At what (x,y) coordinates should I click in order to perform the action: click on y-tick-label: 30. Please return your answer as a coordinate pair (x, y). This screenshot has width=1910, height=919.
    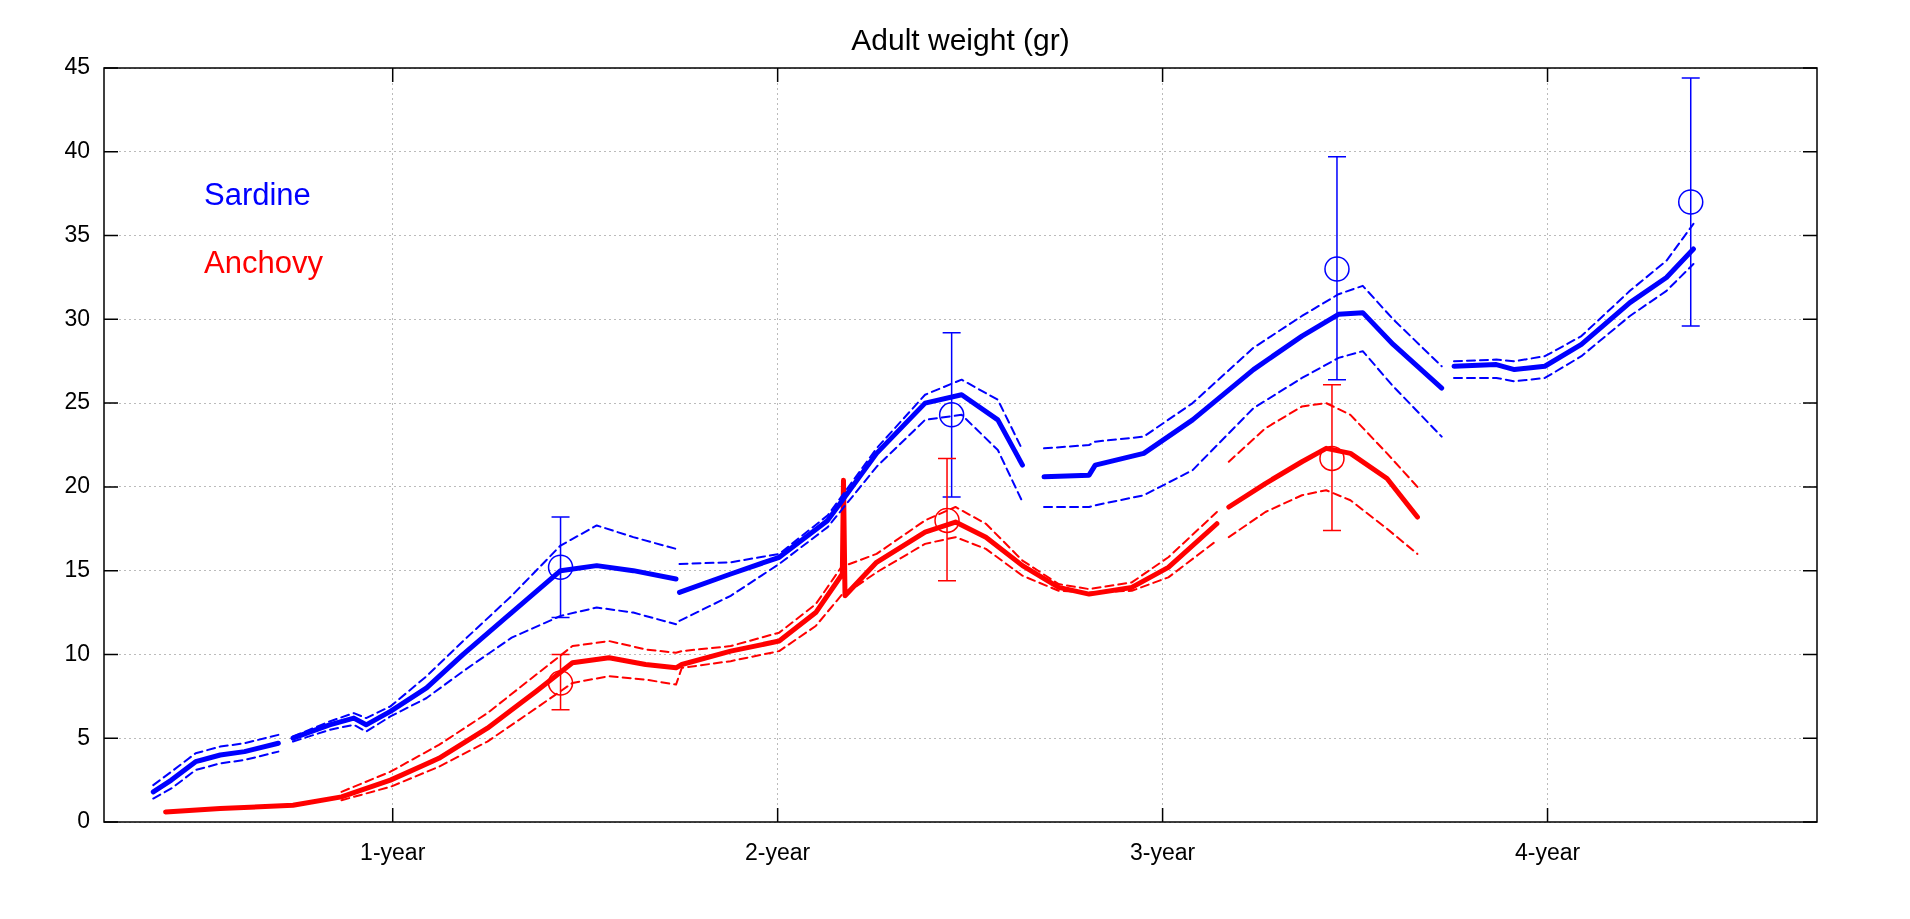
    Looking at the image, I should click on (77, 317).